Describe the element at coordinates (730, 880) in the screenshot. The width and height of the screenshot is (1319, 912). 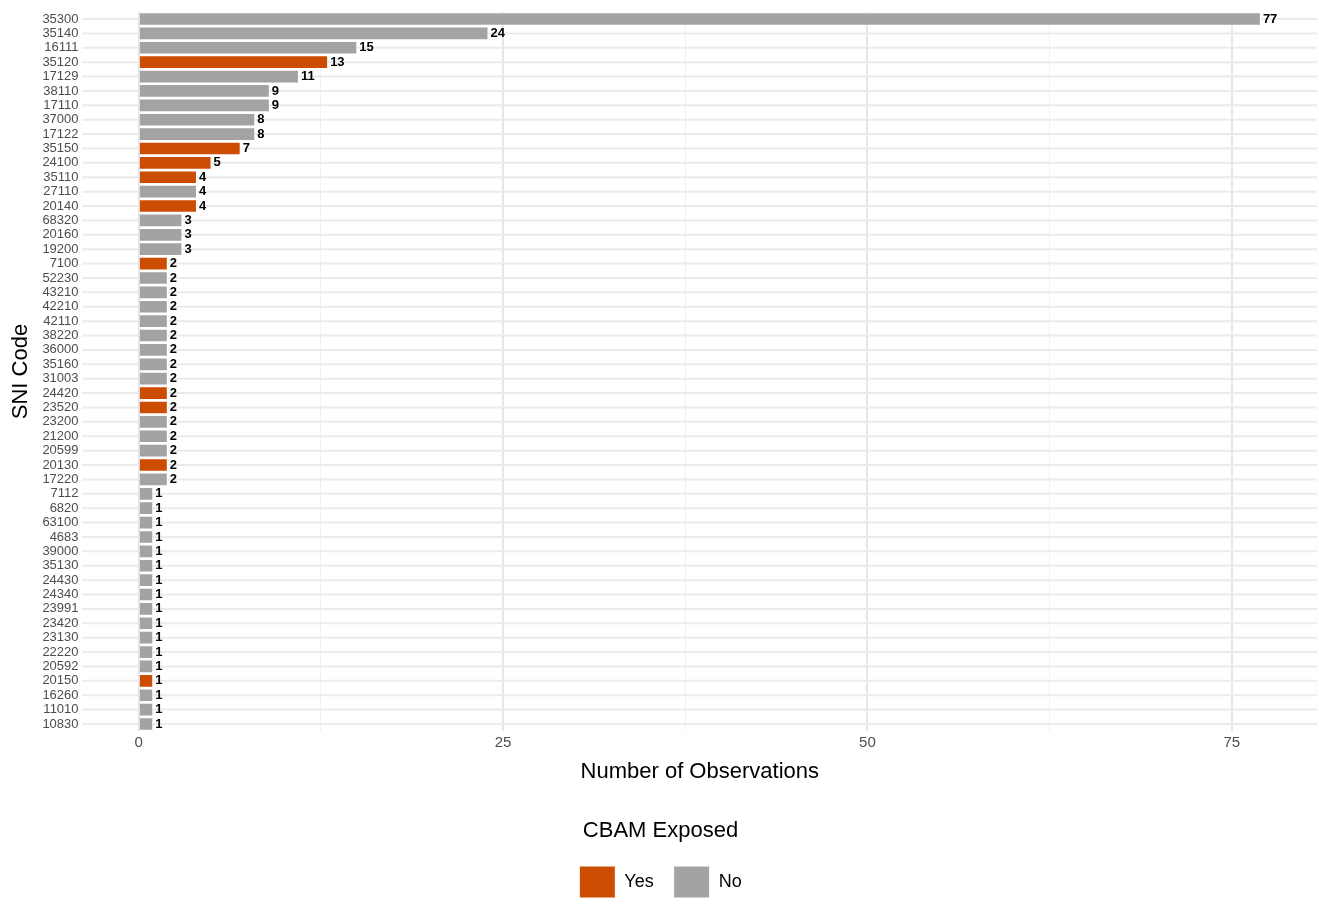
I see `legend-label: No` at that location.